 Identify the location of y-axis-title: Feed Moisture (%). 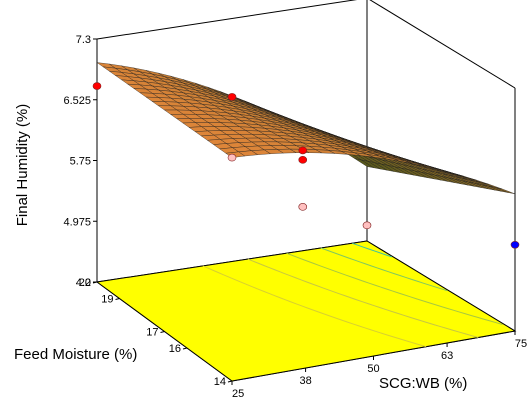
(75, 354).